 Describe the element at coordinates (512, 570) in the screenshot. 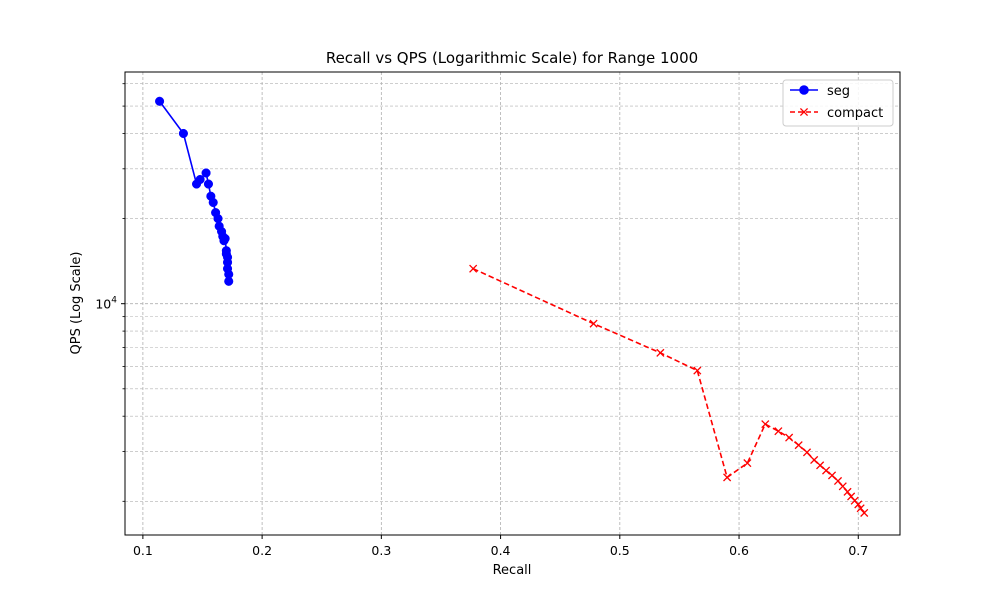

I see `x-axis-label: Recall` at that location.